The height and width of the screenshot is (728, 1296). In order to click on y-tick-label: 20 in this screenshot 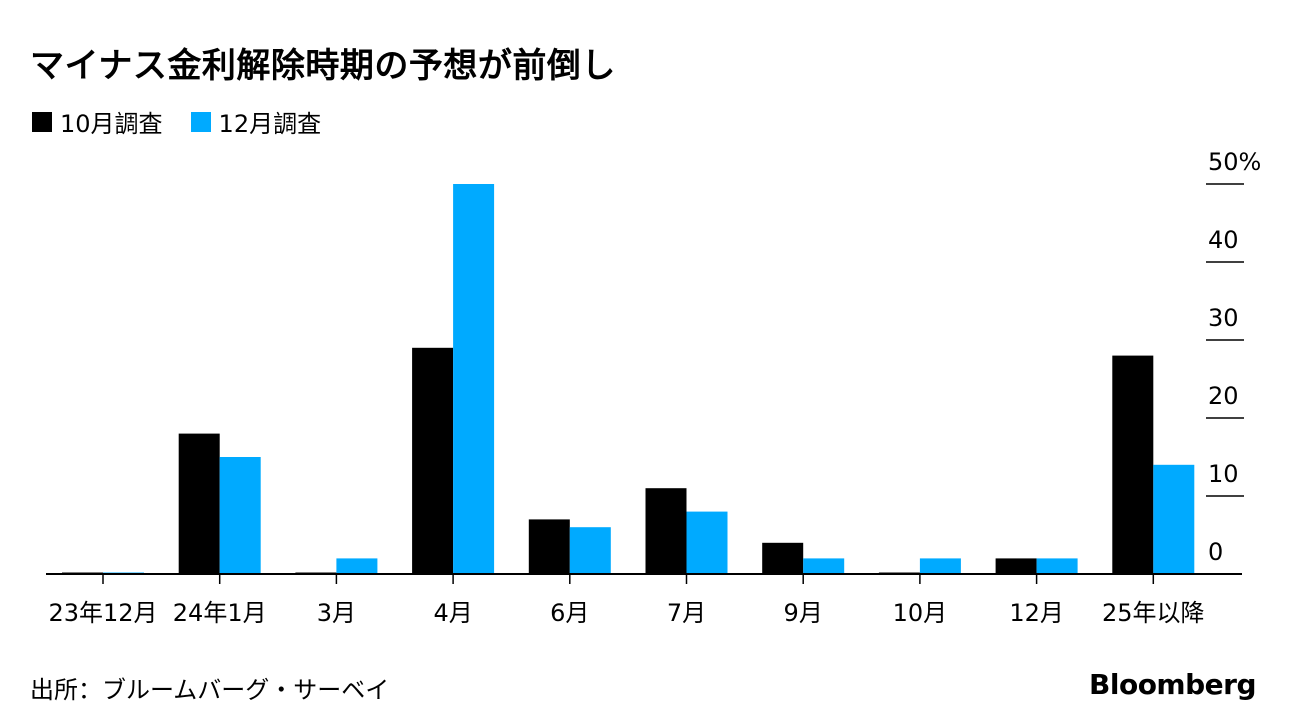, I will do `click(1223, 396)`.